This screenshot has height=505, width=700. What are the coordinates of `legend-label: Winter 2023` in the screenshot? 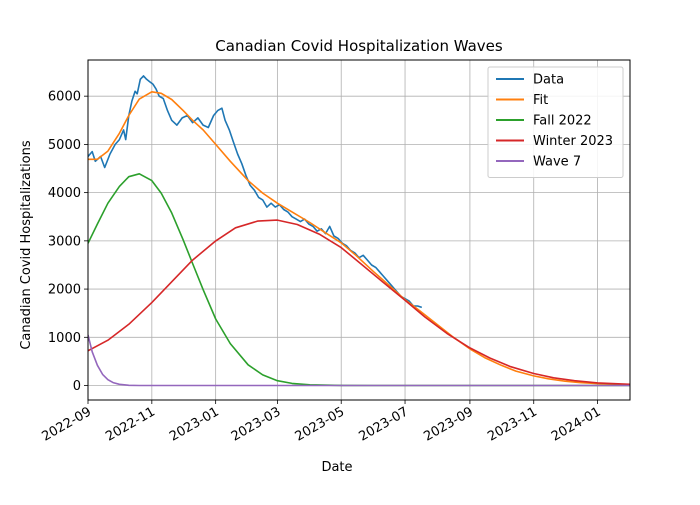 It's located at (573, 141).